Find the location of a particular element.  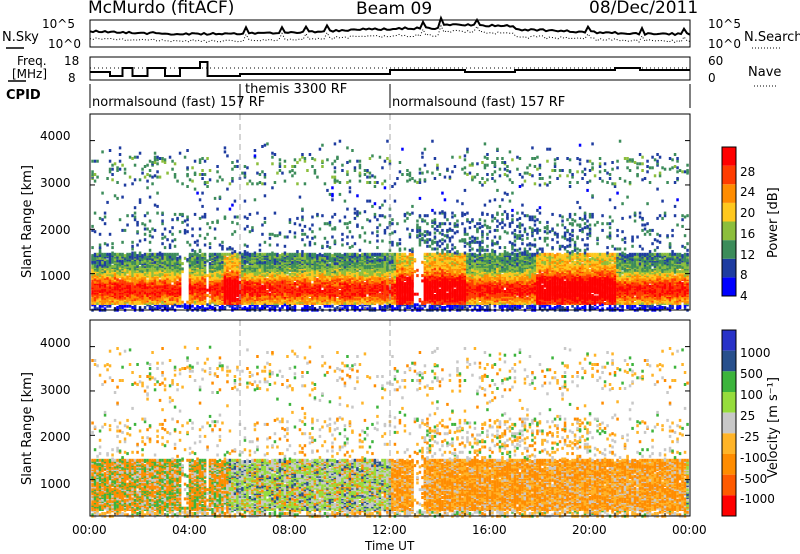

xtick-2: 08:00 is located at coordinates (289, 530).